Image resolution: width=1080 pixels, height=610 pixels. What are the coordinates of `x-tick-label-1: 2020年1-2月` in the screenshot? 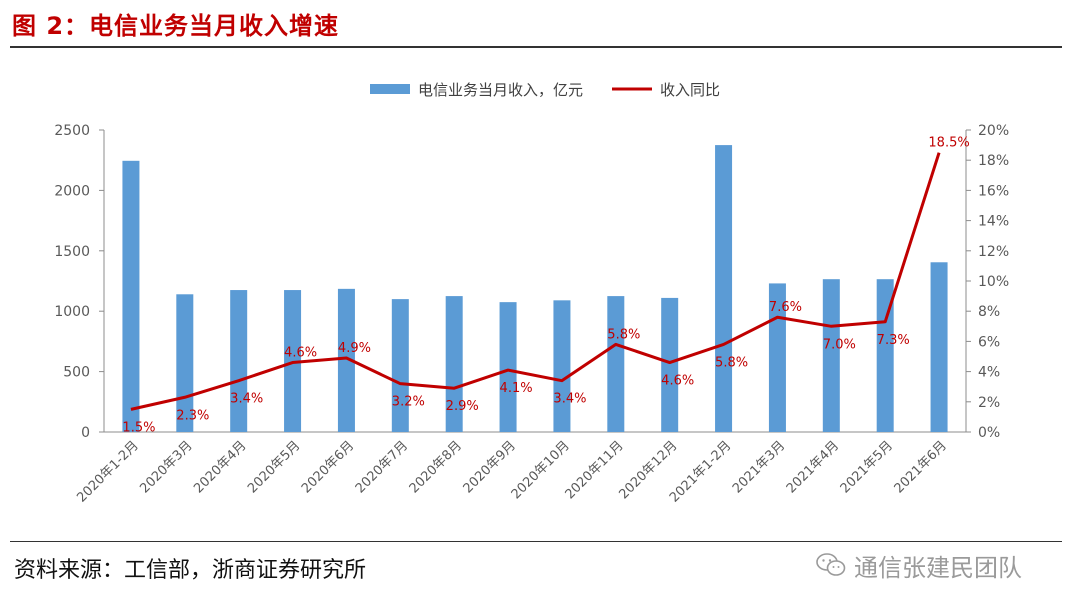 It's located at (107, 471).